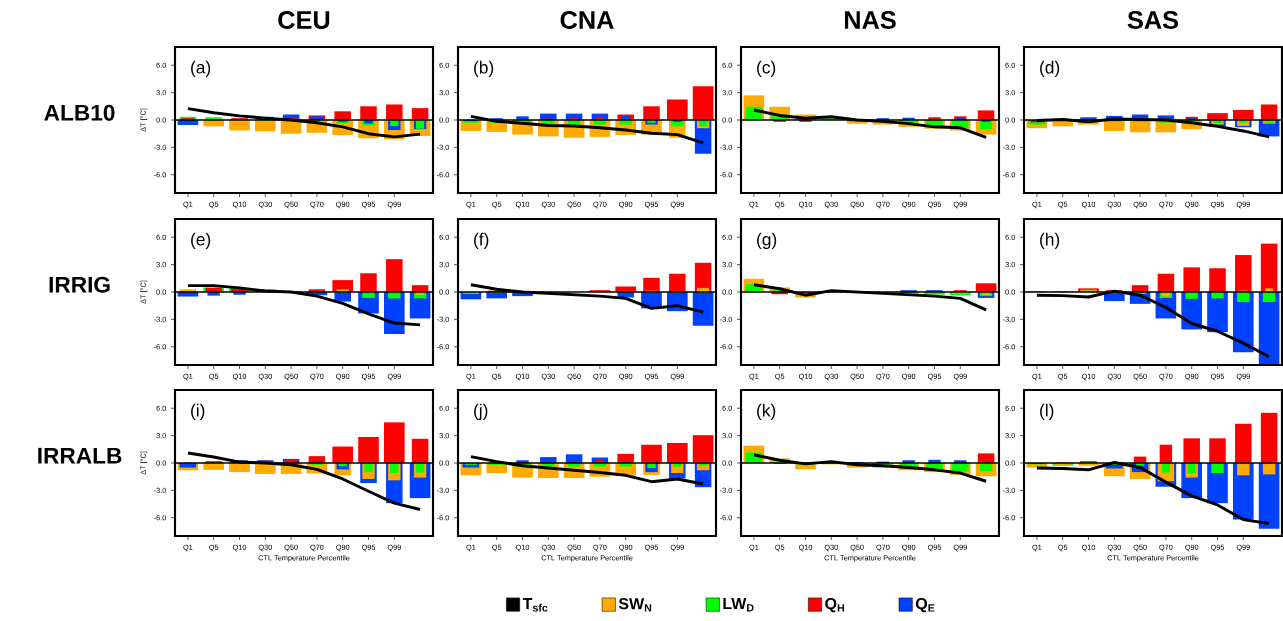 The height and width of the screenshot is (621, 1283). I want to click on annotation: (a), so click(201, 68).